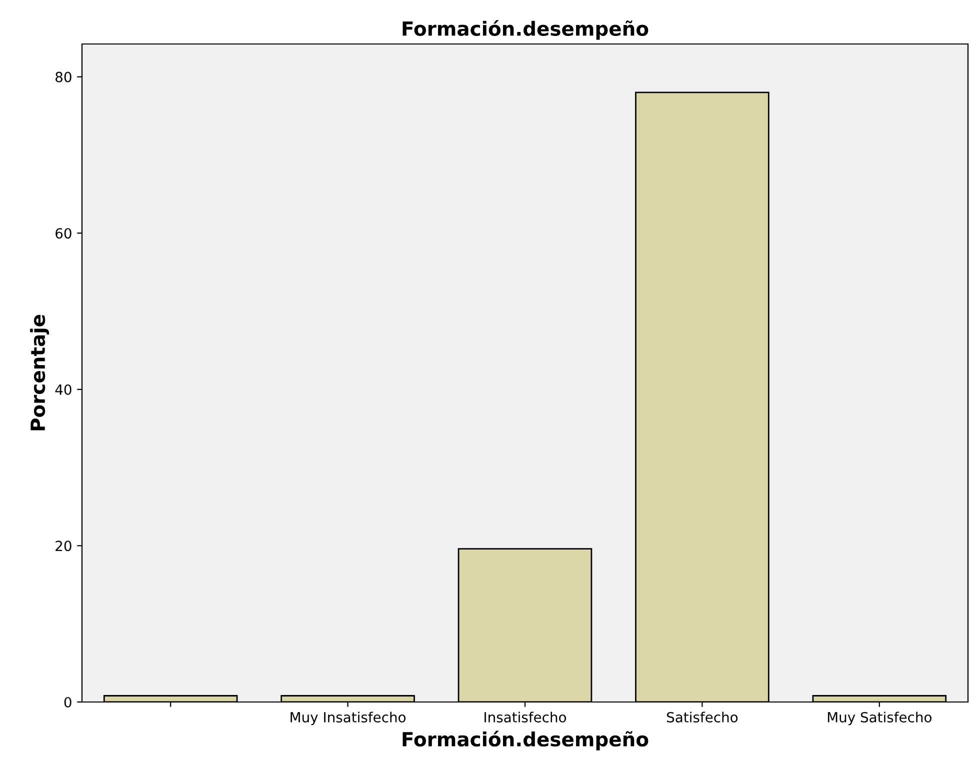 Image resolution: width=971 pixels, height=772 pixels. I want to click on y-tick-label: 20, so click(64, 546).